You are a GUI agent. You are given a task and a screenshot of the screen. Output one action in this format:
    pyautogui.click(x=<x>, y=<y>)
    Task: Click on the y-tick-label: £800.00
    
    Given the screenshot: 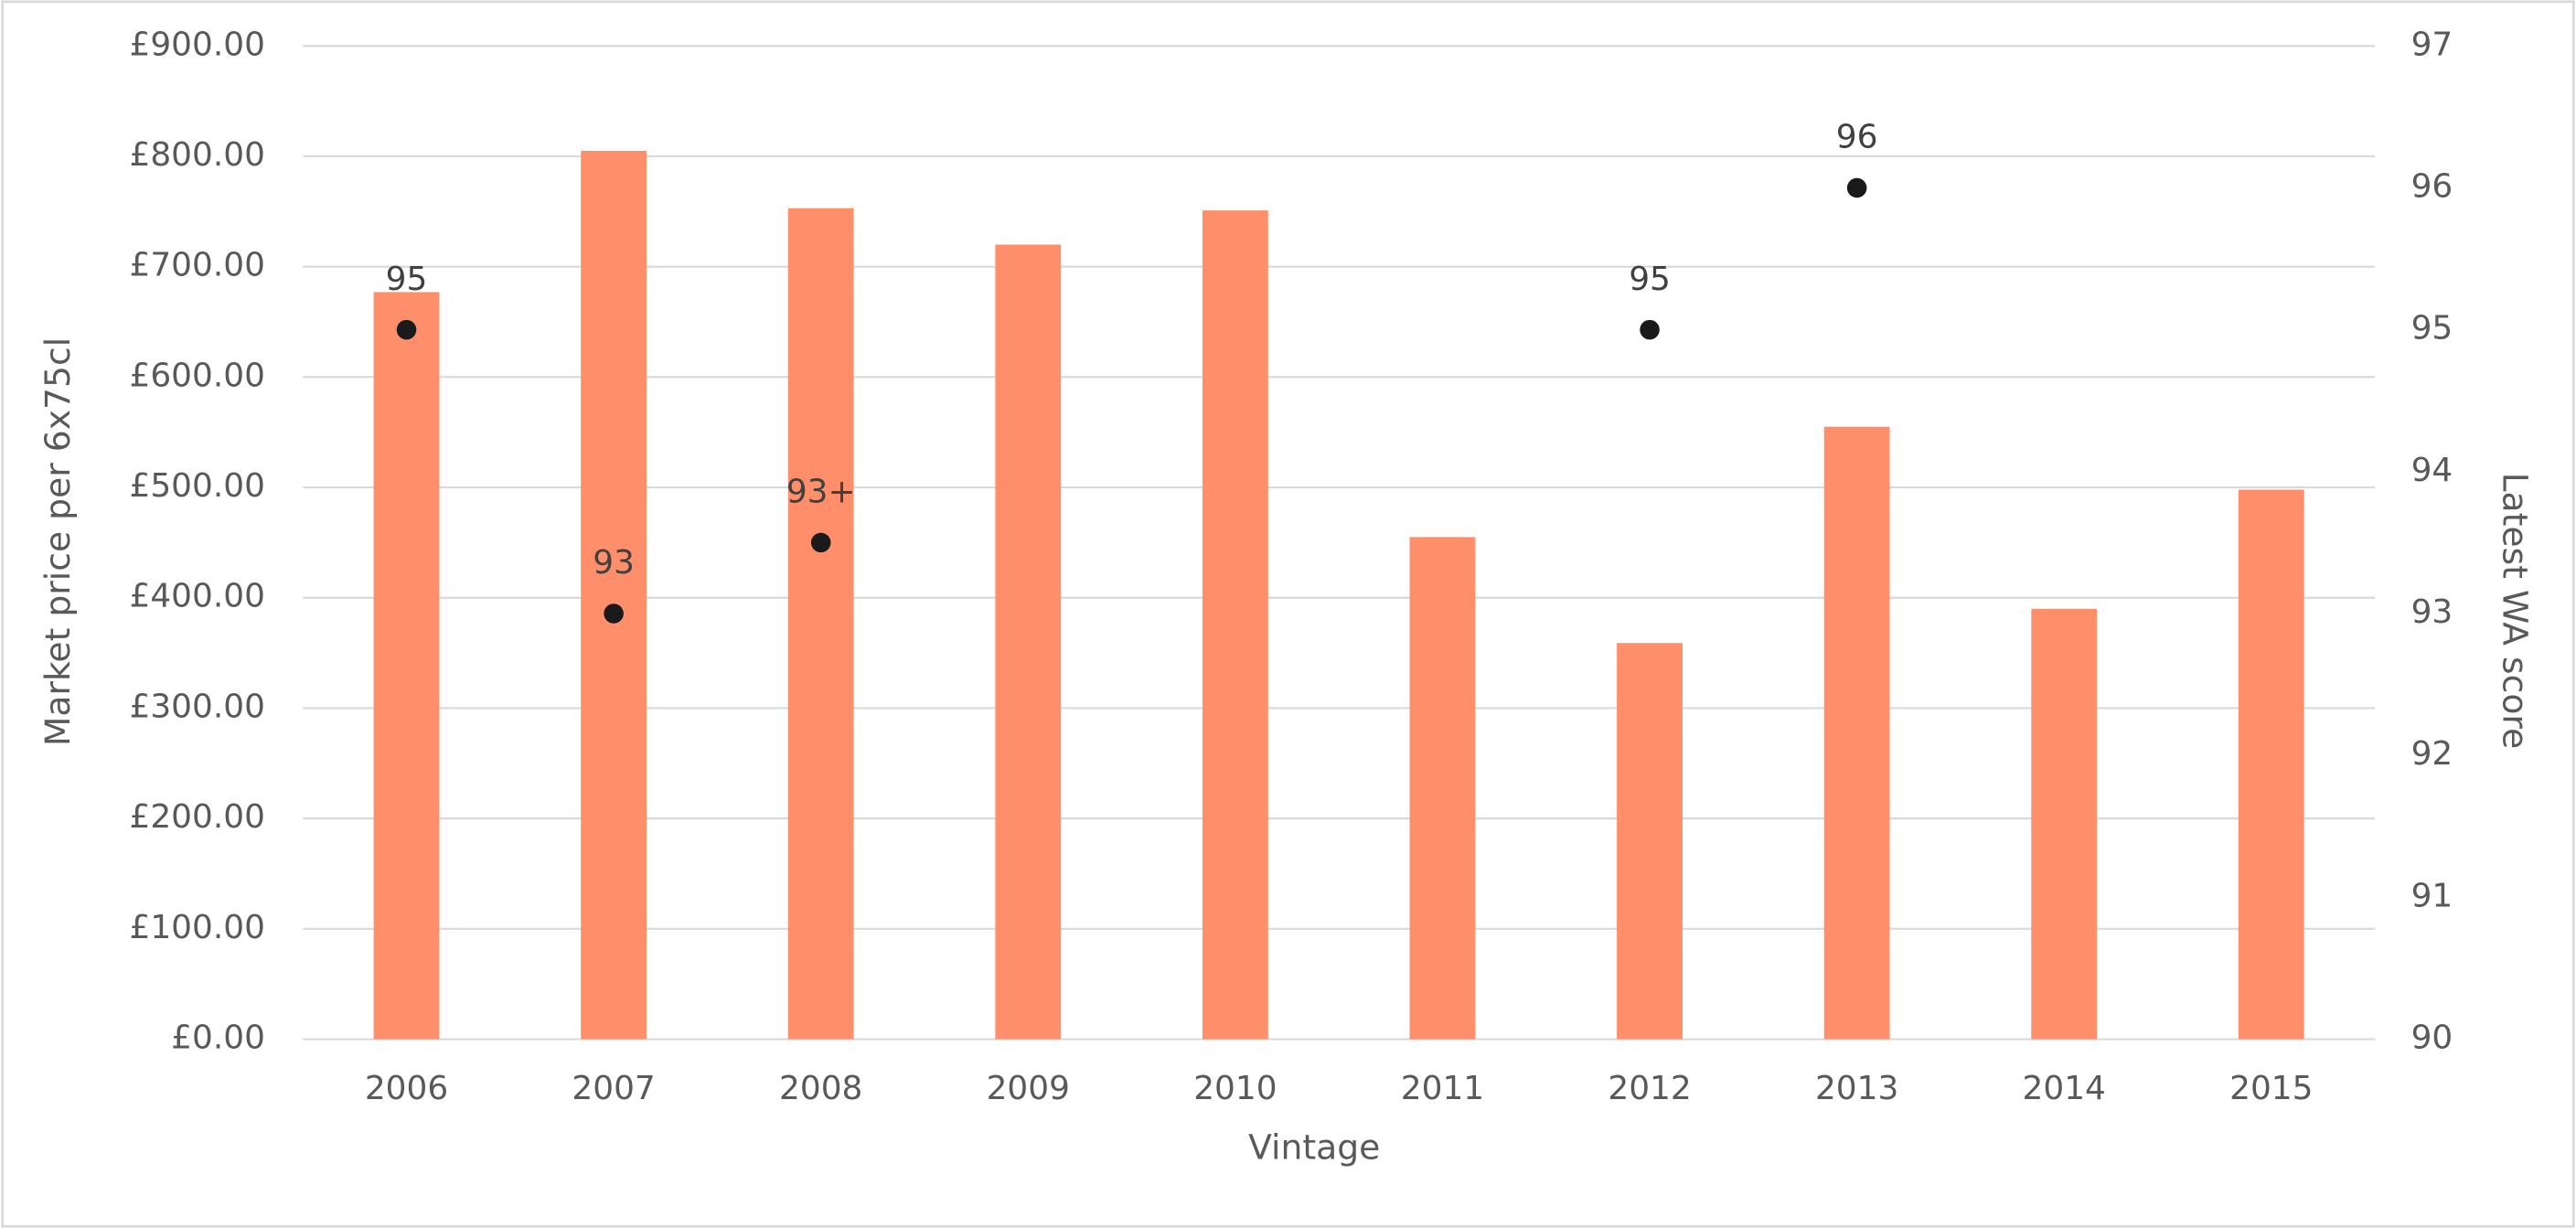 What is the action you would take?
    pyautogui.click(x=197, y=155)
    